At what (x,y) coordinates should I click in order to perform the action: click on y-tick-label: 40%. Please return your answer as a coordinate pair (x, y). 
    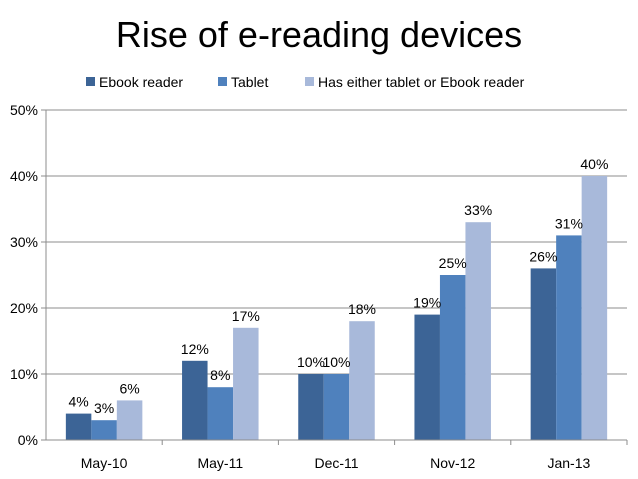
    Looking at the image, I should click on (24, 176).